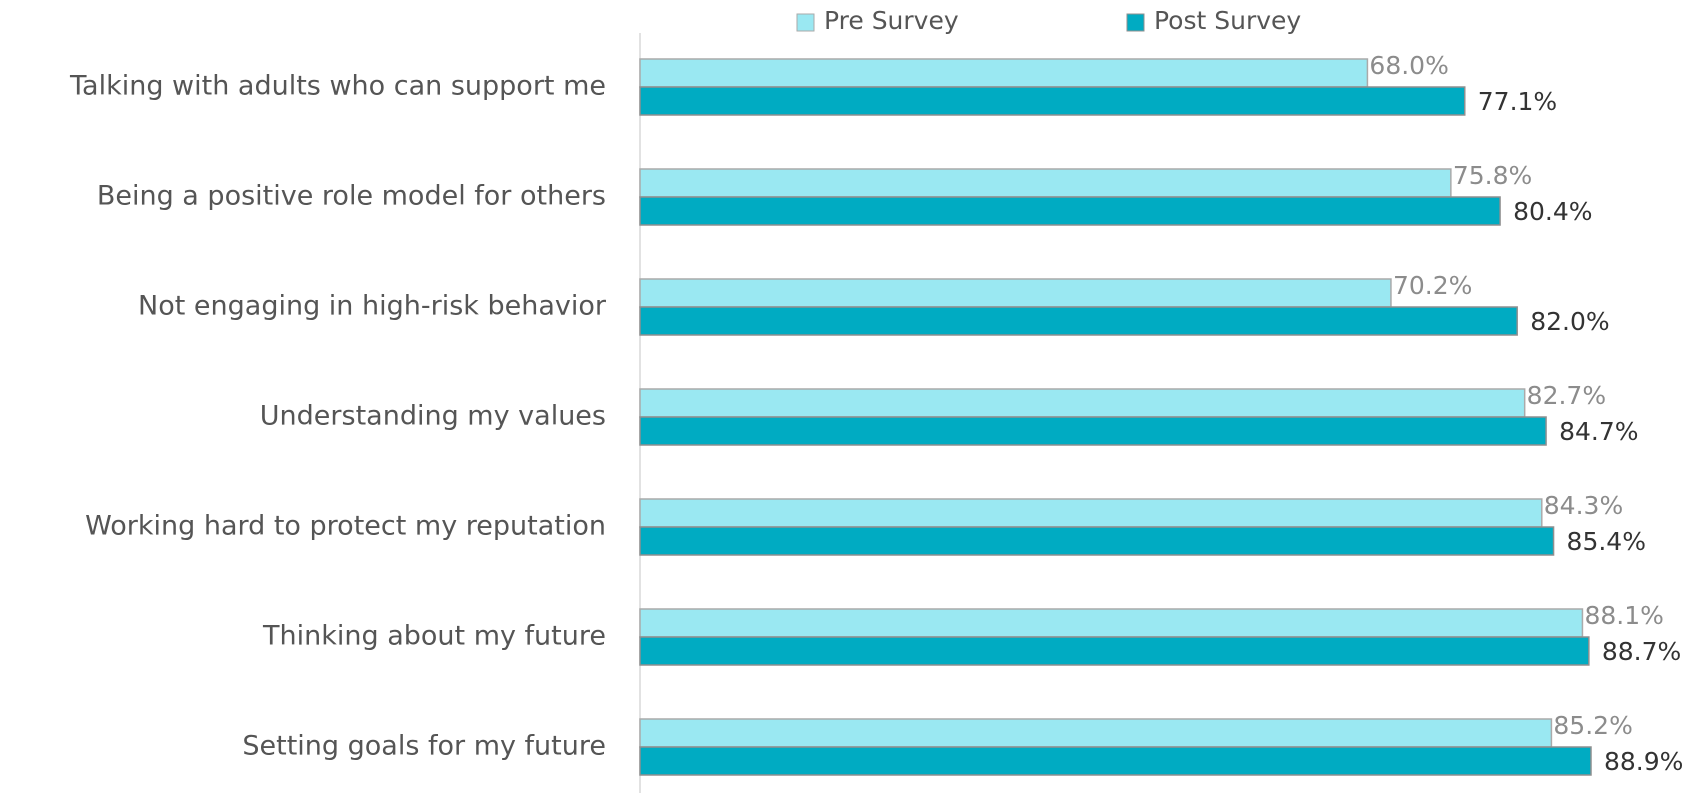  What do you see at coordinates (1227, 20) in the screenshot?
I see `legend-label: Post Survey` at bounding box center [1227, 20].